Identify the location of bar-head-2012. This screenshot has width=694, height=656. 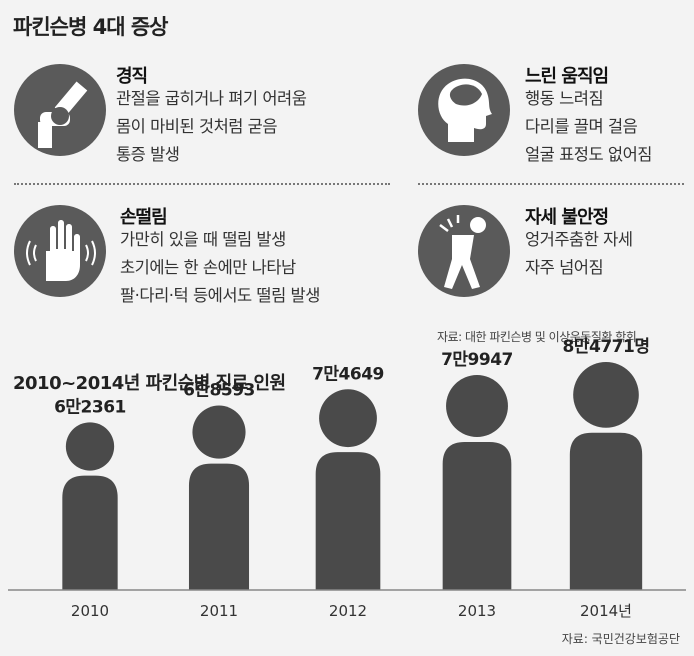
(348, 418).